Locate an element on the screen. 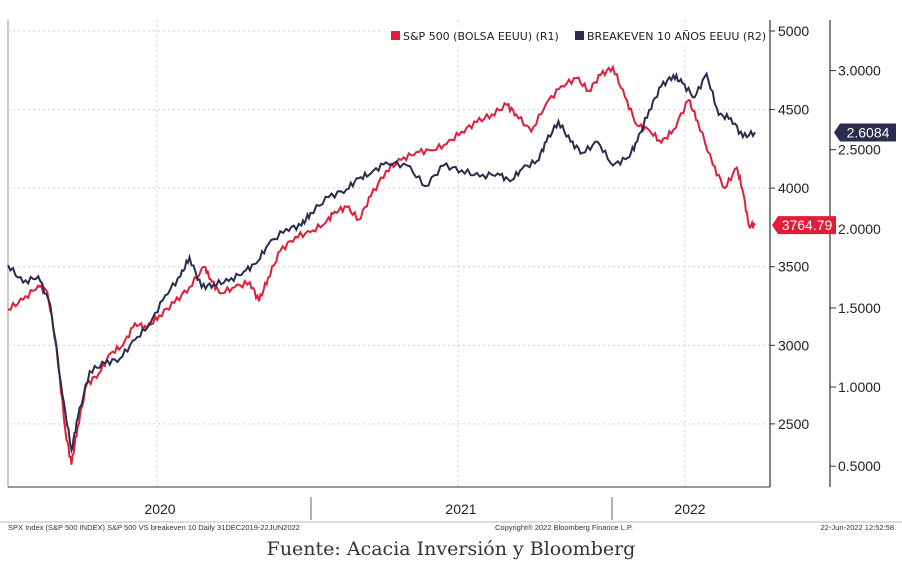 This screenshot has width=902, height=572. last-value-breakeven: 2.6084 is located at coordinates (868, 133).